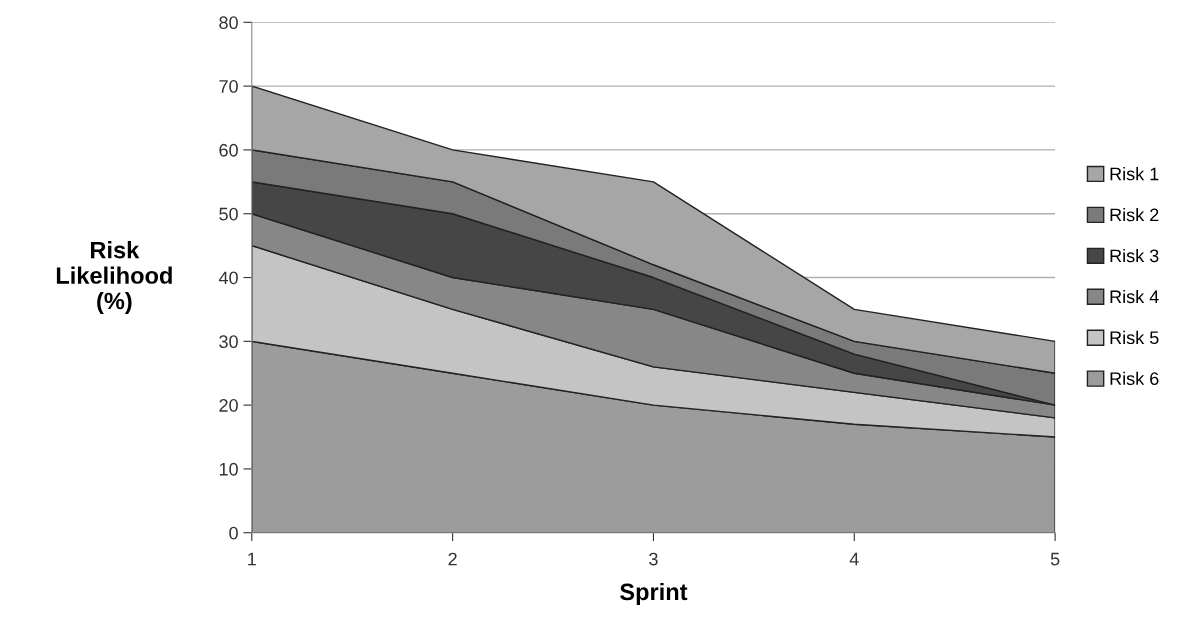 The height and width of the screenshot is (638, 1199). I want to click on legend-label: Risk 2, so click(1134, 215).